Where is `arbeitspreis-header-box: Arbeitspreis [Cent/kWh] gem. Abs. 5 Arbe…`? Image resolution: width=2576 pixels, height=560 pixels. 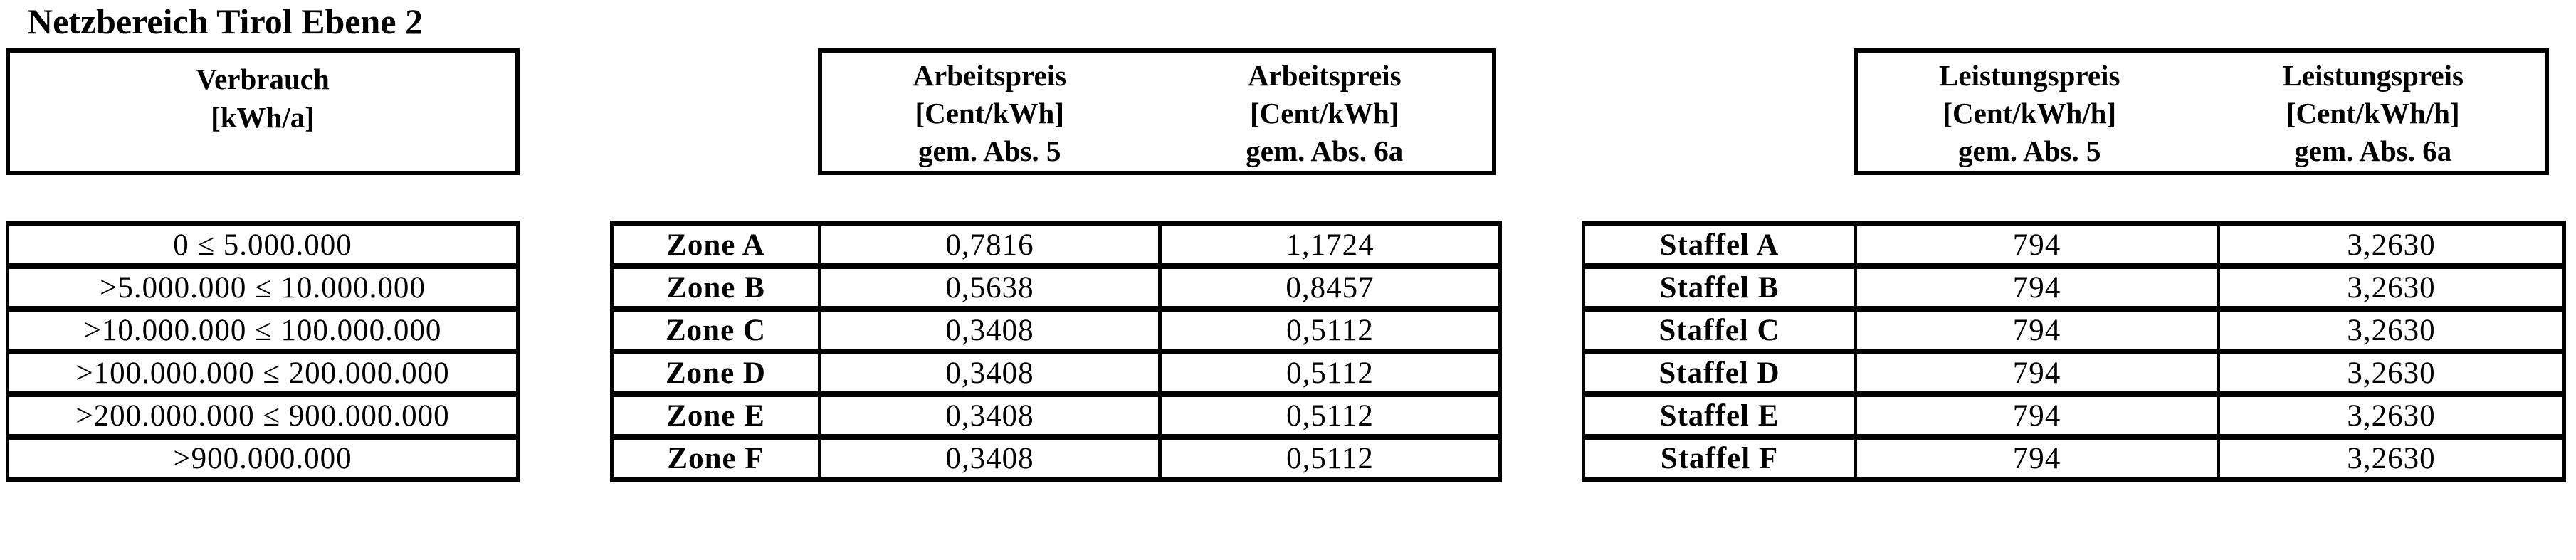
arbeitspreis-header-box: Arbeitspreis [Cent/kWh] gem. Abs. 5 Arbe… is located at coordinates (1157, 111).